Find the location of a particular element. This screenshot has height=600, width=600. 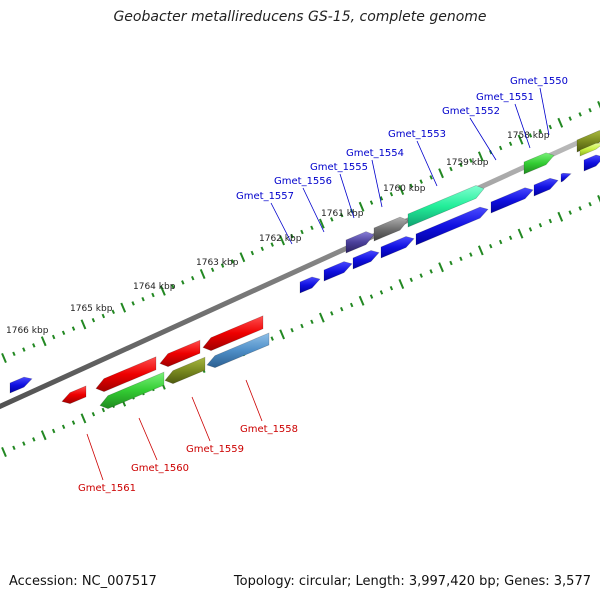

gene-label: Gmet_1556 is located at coordinates (303, 181).